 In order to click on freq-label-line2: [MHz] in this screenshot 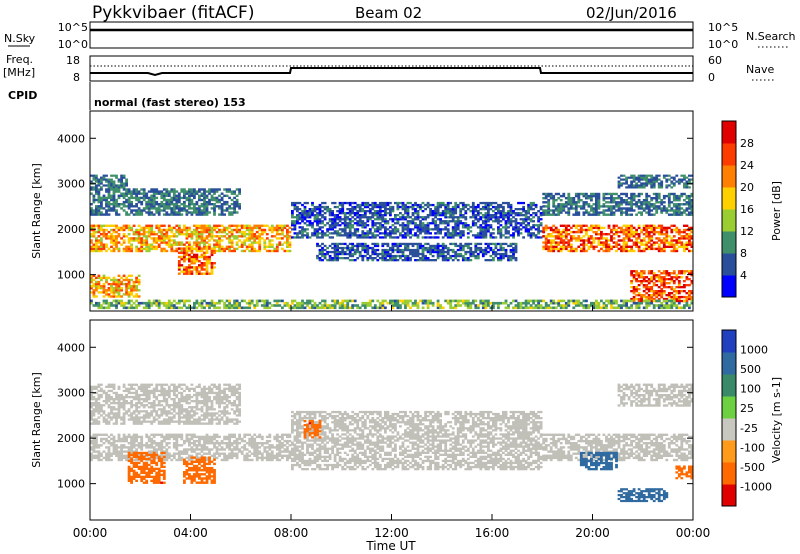, I will do `click(19, 72)`.